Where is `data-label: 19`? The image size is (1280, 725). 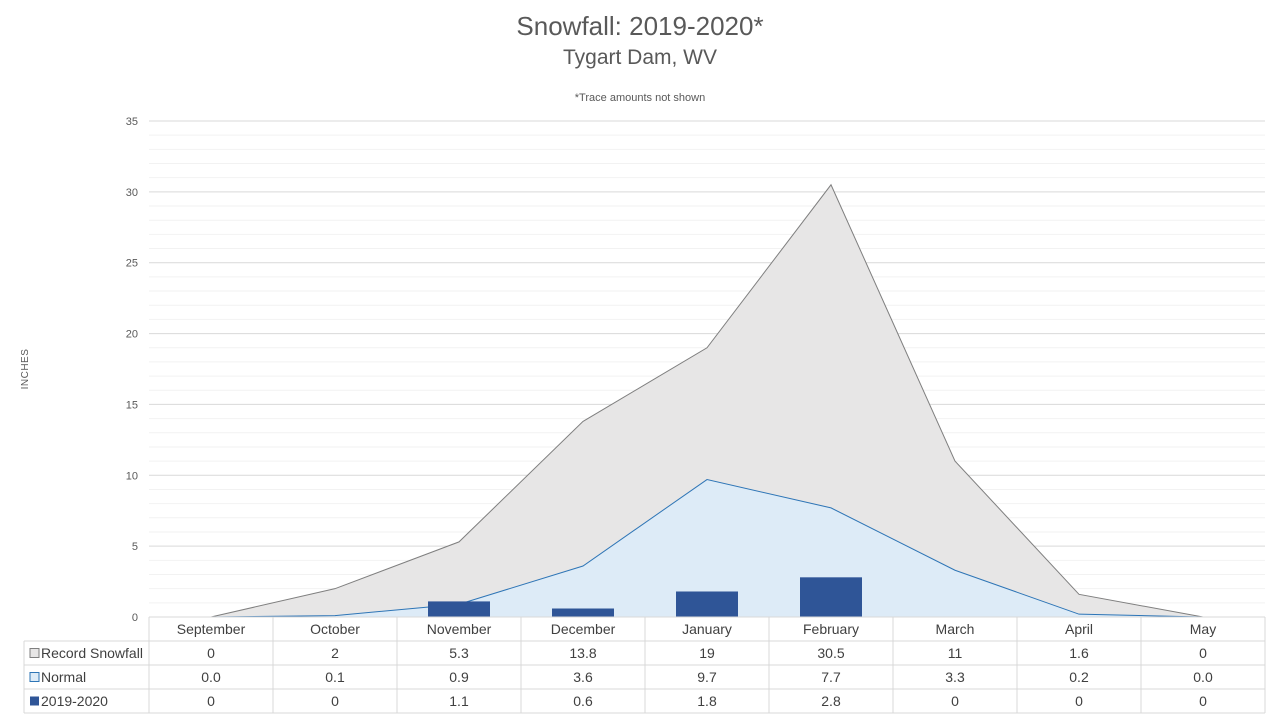
data-label: 19 is located at coordinates (707, 653).